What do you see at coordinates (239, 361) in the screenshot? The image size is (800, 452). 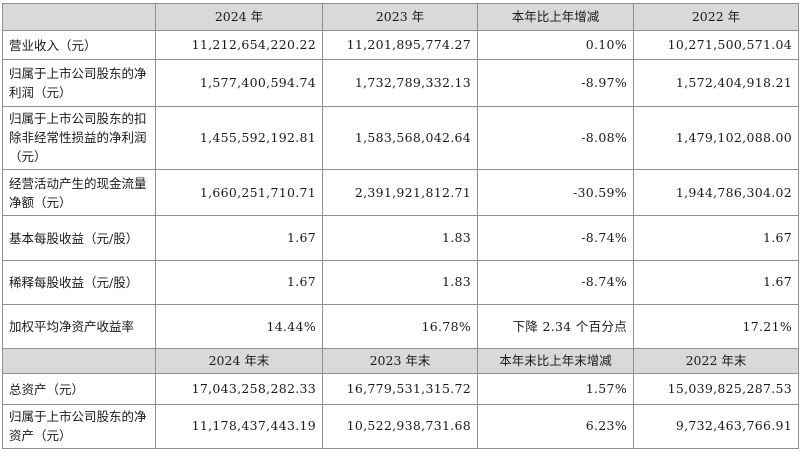 I see `subheader-cell-2024-end: 2024 年末` at bounding box center [239, 361].